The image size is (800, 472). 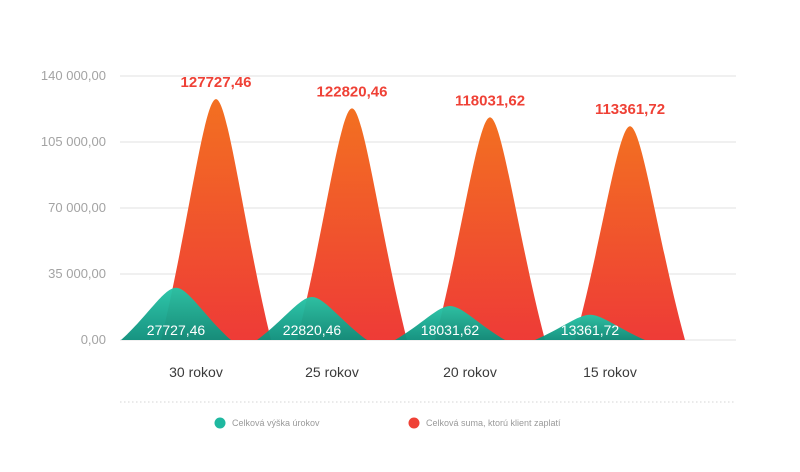 I want to click on series-total-interest: 27727,46 22820,46 18031,62 13361,72, so click(x=383, y=313).